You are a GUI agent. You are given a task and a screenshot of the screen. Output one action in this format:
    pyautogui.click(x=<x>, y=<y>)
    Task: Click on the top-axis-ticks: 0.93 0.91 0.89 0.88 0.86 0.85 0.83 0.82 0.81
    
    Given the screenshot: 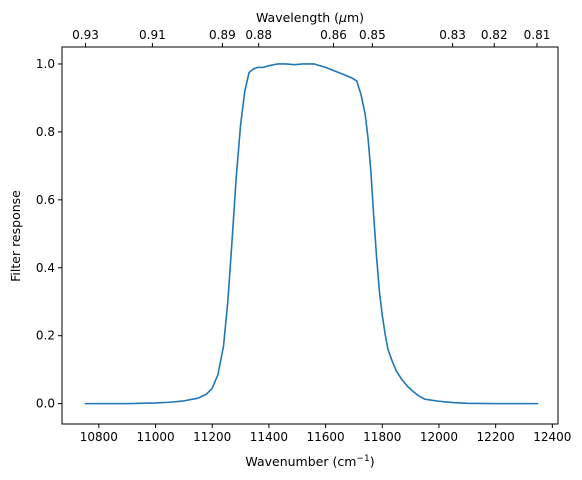 What is the action you would take?
    pyautogui.click(x=311, y=37)
    